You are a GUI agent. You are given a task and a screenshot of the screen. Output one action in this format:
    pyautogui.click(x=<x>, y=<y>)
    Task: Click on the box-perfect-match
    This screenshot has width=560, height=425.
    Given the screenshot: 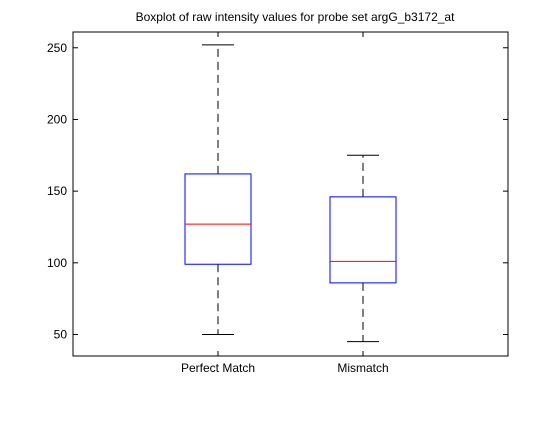 What is the action you would take?
    pyautogui.click(x=218, y=189)
    